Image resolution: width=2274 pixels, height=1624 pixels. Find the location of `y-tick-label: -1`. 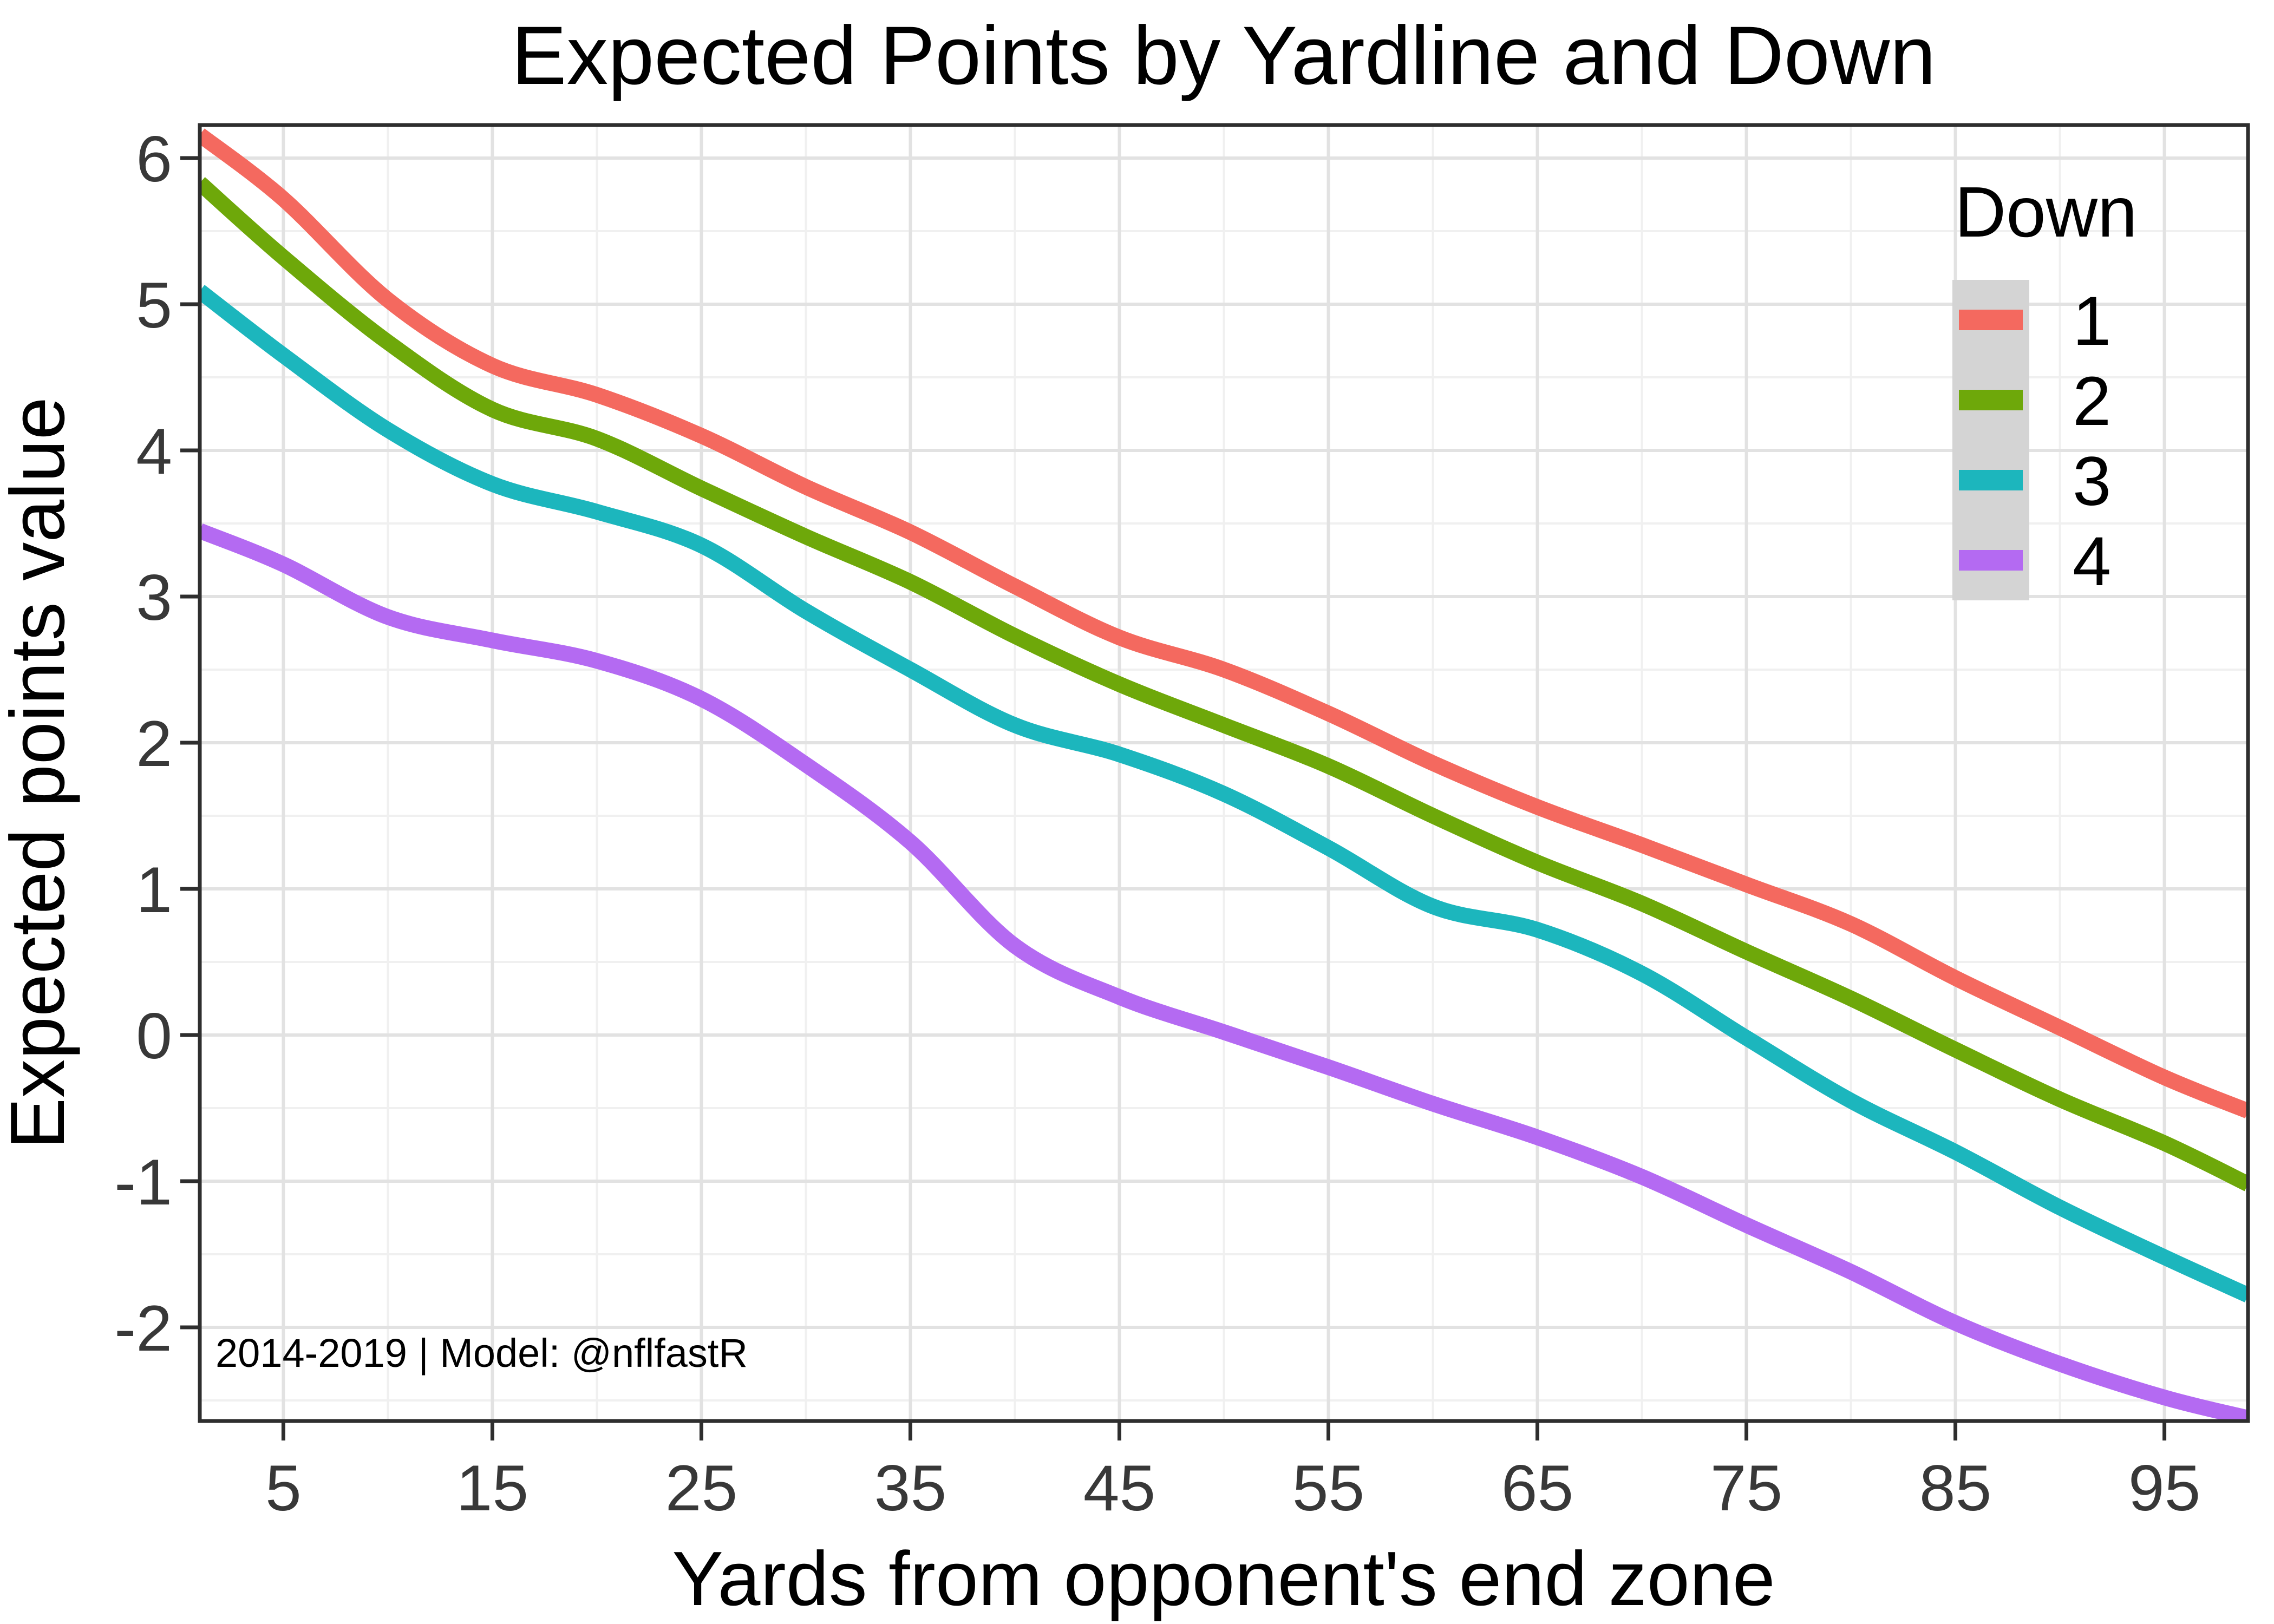

y-tick-label: -1 is located at coordinates (143, 1182).